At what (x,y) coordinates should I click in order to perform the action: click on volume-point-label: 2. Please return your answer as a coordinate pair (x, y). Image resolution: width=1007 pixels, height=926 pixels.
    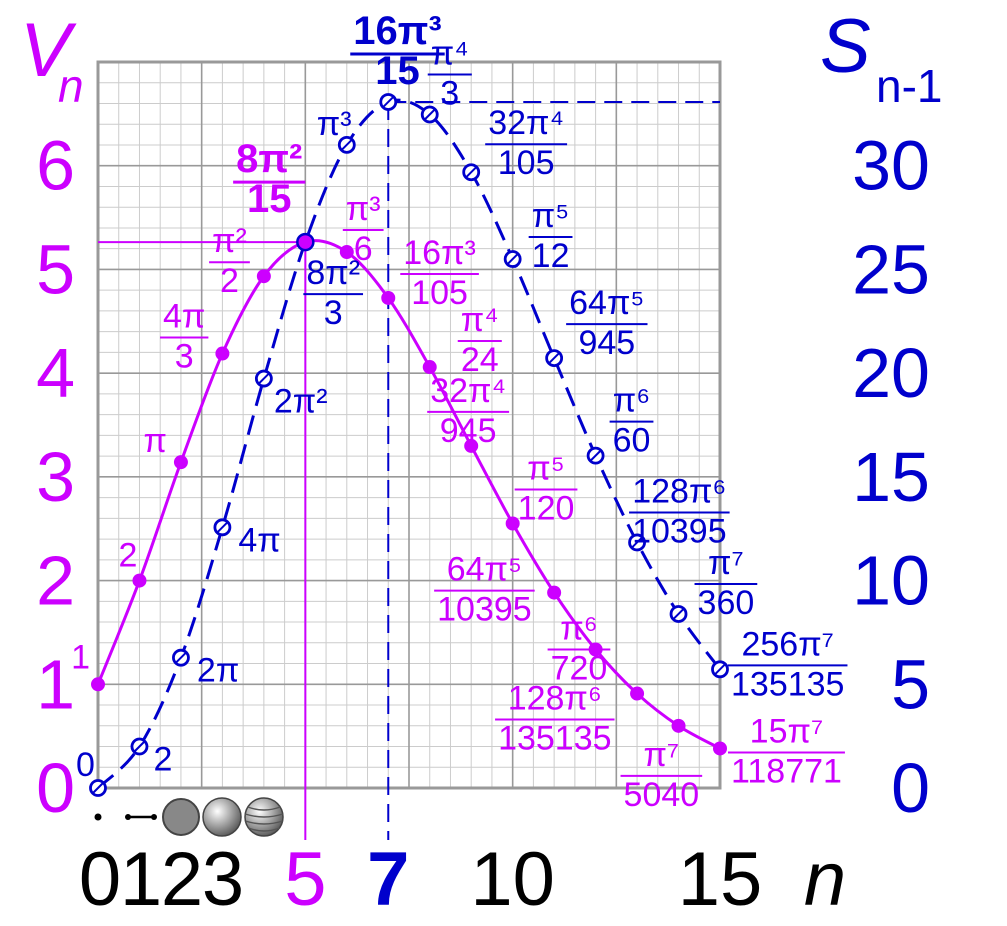
    Looking at the image, I should click on (128, 556).